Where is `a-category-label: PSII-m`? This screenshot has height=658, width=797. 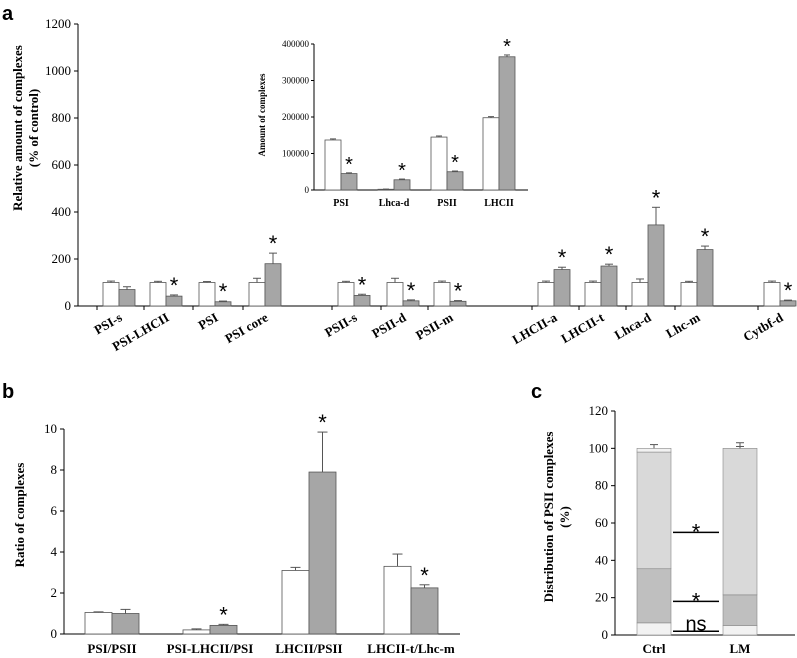 a-category-label: PSII-m is located at coordinates (434, 326).